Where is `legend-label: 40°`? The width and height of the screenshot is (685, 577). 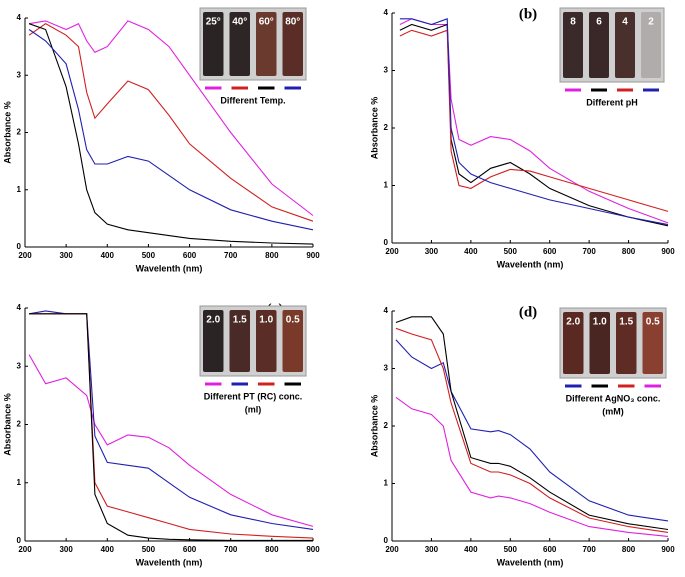 legend-label: 40° is located at coordinates (239, 22).